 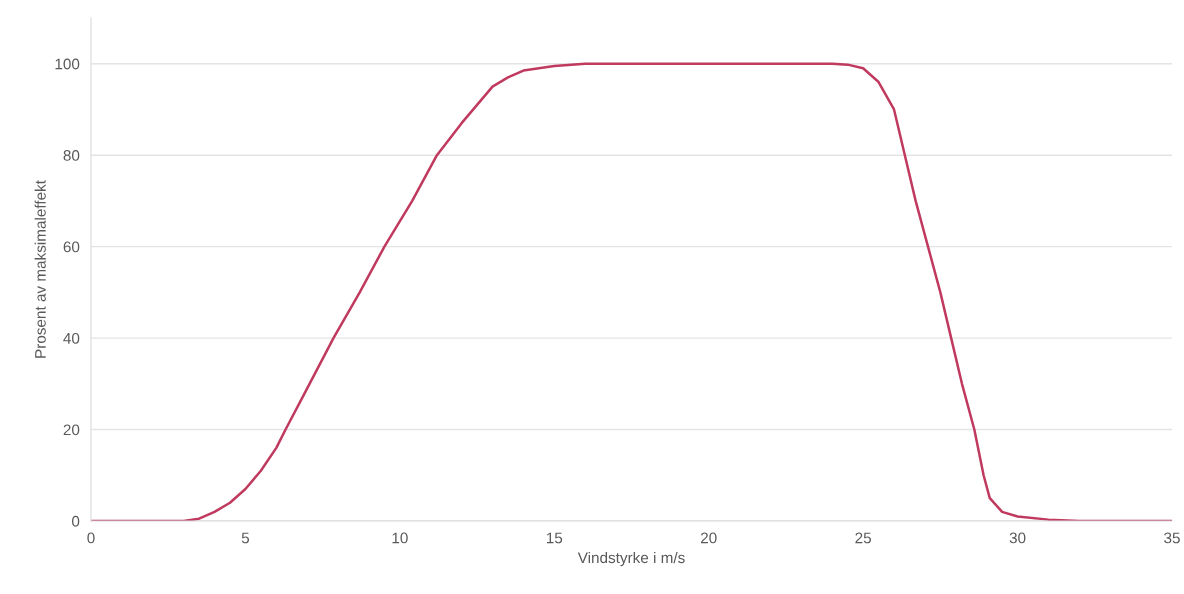 What do you see at coordinates (400, 538) in the screenshot?
I see `x-tick-label: 10` at bounding box center [400, 538].